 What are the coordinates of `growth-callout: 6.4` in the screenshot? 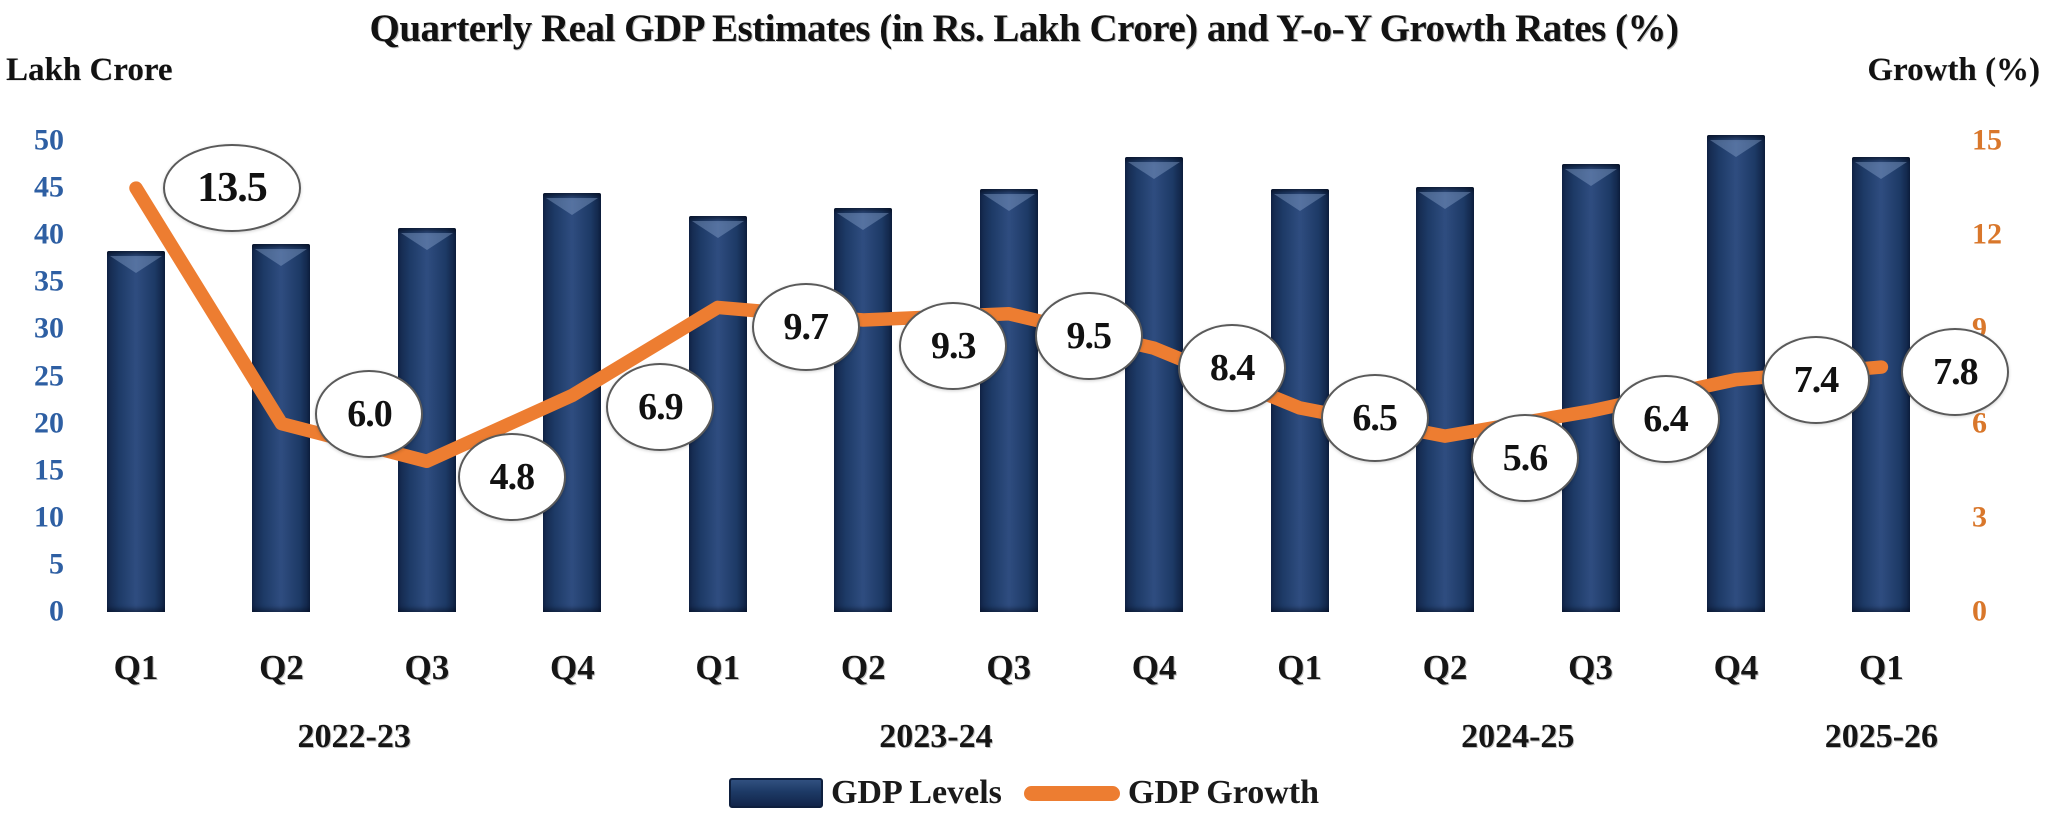 It's located at (1665, 419).